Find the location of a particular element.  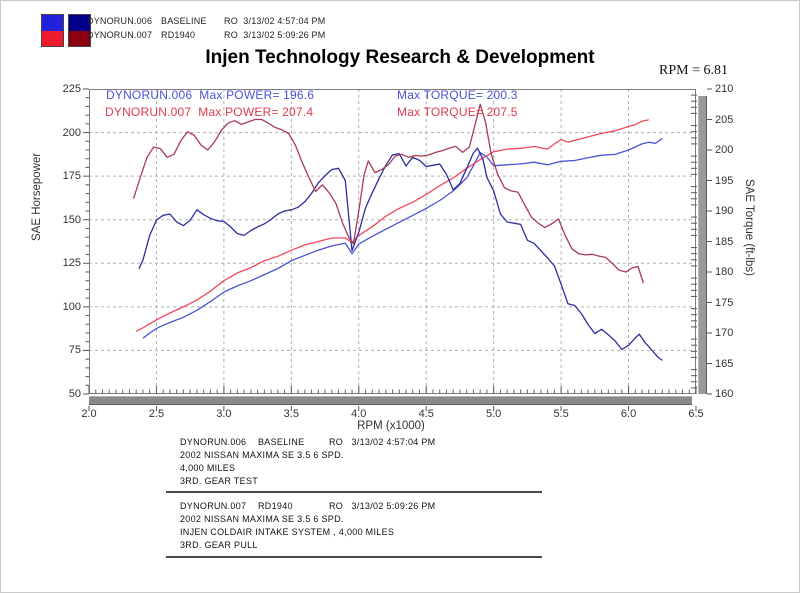

horizontal-scrollbar is located at coordinates (390, 400).